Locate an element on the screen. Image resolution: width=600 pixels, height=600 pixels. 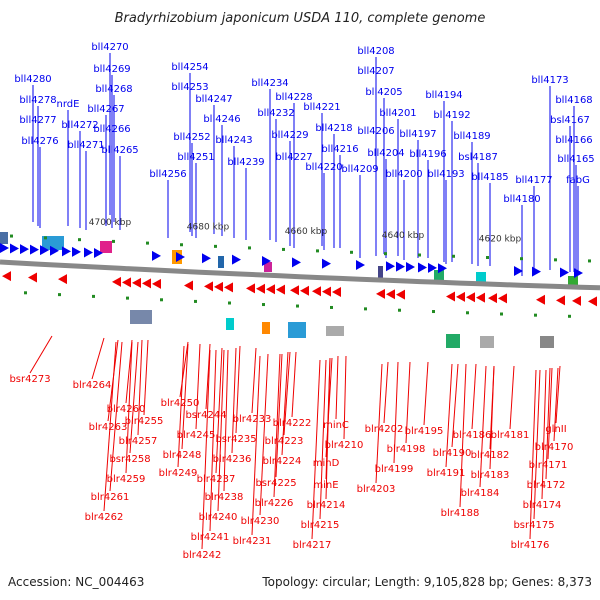
reverse-gene-label: blr4199 is located at coordinates (394, 469).